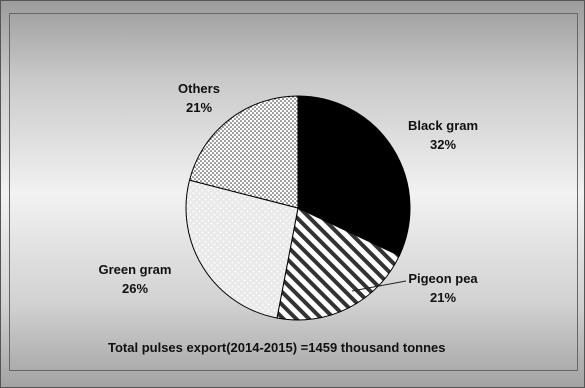 This screenshot has width=585, height=388. I want to click on slice-value-label-black-gram: 32%, so click(443, 144).